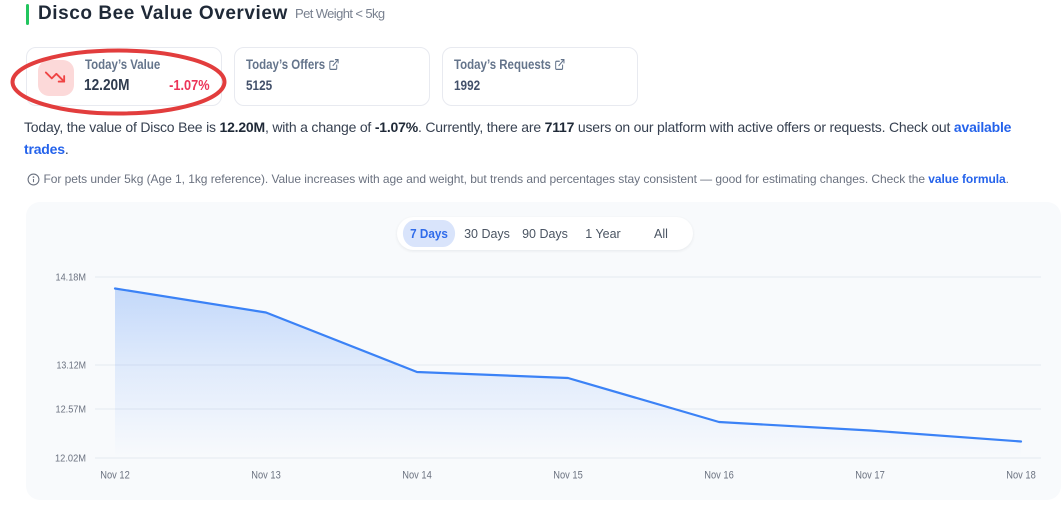 This screenshot has width=1064, height=505. I want to click on svg-text: Nov 13, so click(266, 476).